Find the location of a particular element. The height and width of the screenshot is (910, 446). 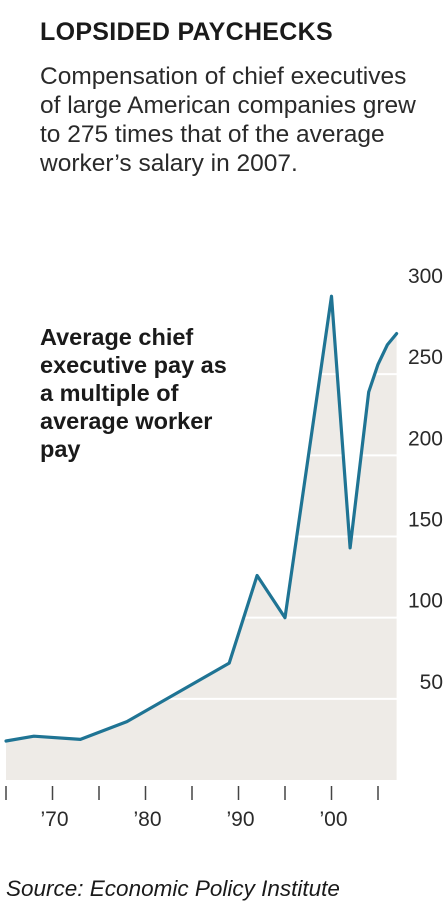

y-tick-label: 50 is located at coordinates (431, 682).